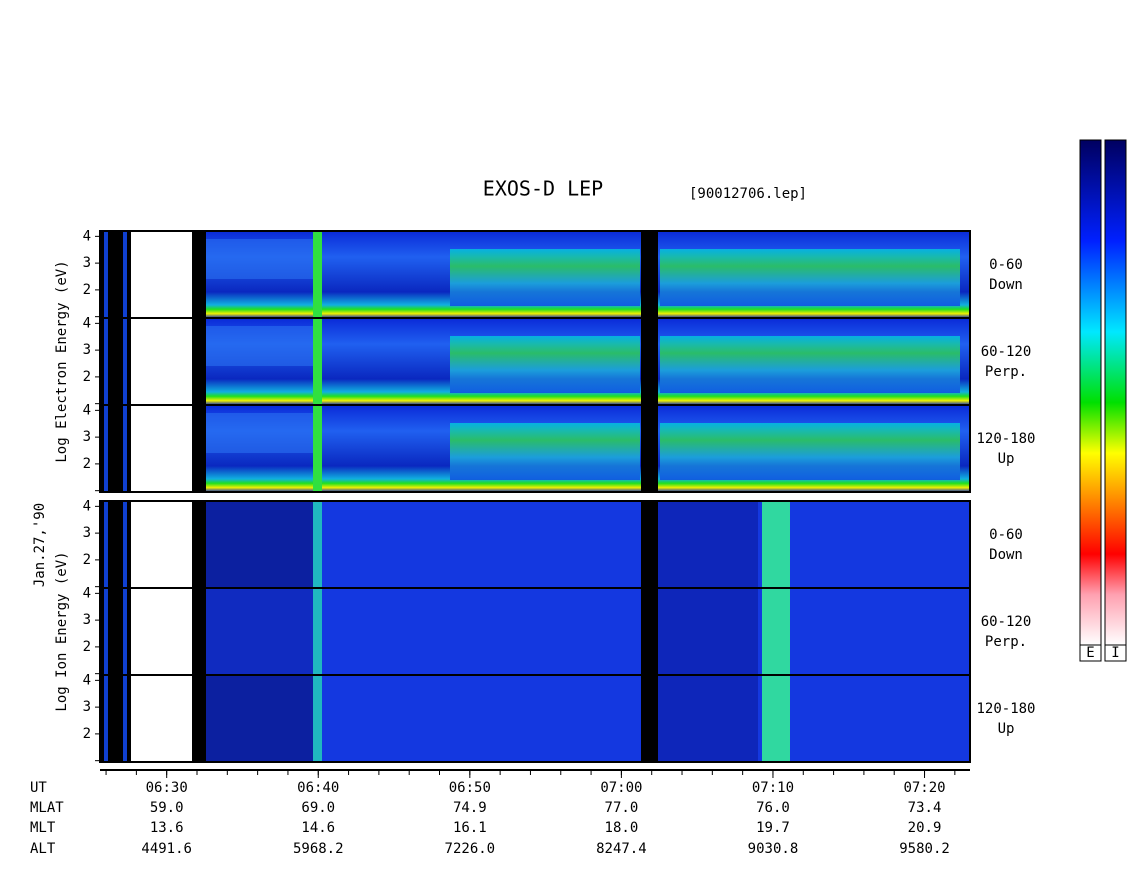 Image resolution: width=1130 pixels, height=879 pixels. Describe the element at coordinates (773, 828) in the screenshot. I see `ephemeris-value: 19.7` at that location.